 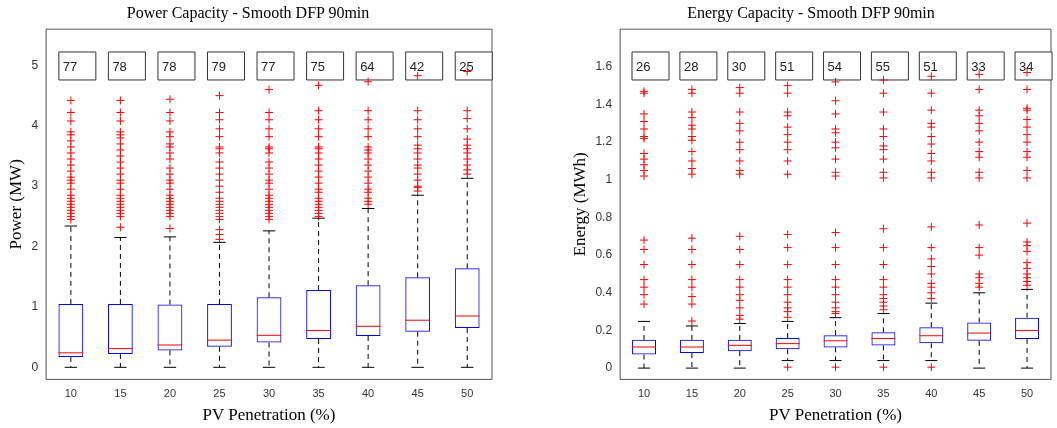 What do you see at coordinates (417, 66) in the screenshot?
I see `annotation: 42` at bounding box center [417, 66].